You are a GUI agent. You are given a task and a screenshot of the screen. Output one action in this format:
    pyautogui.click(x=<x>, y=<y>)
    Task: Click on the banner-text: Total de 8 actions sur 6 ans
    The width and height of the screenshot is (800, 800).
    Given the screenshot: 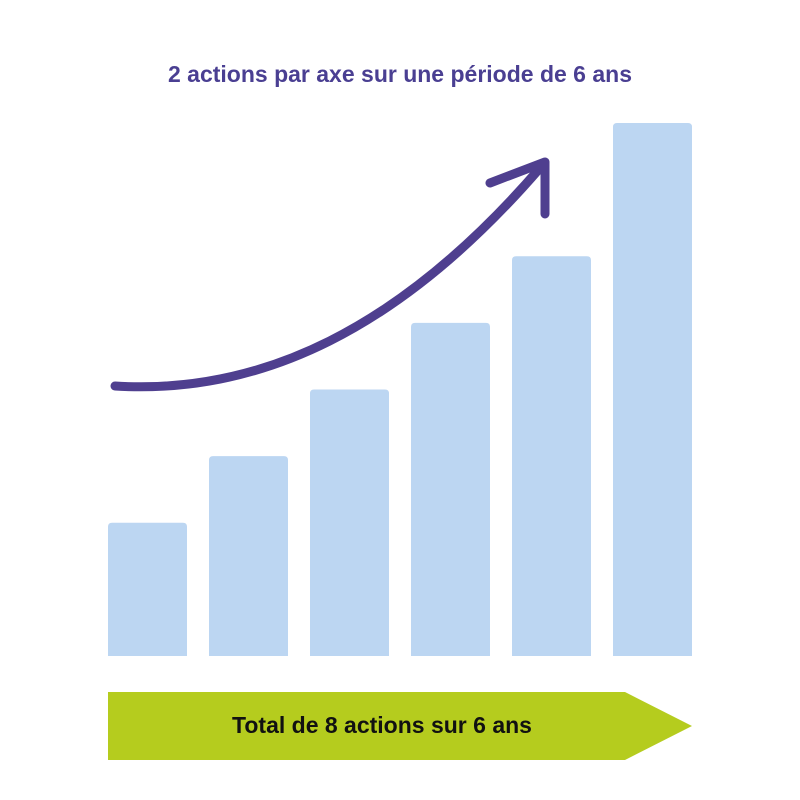 What is the action you would take?
    pyautogui.click(x=382, y=725)
    